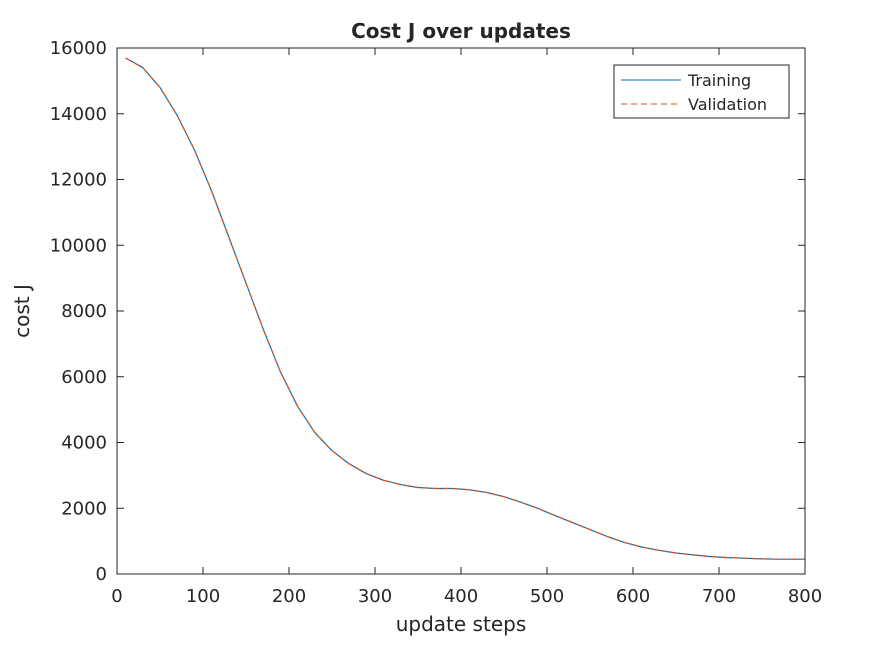 The width and height of the screenshot is (891, 645). I want to click on legend-box, so click(701, 91).